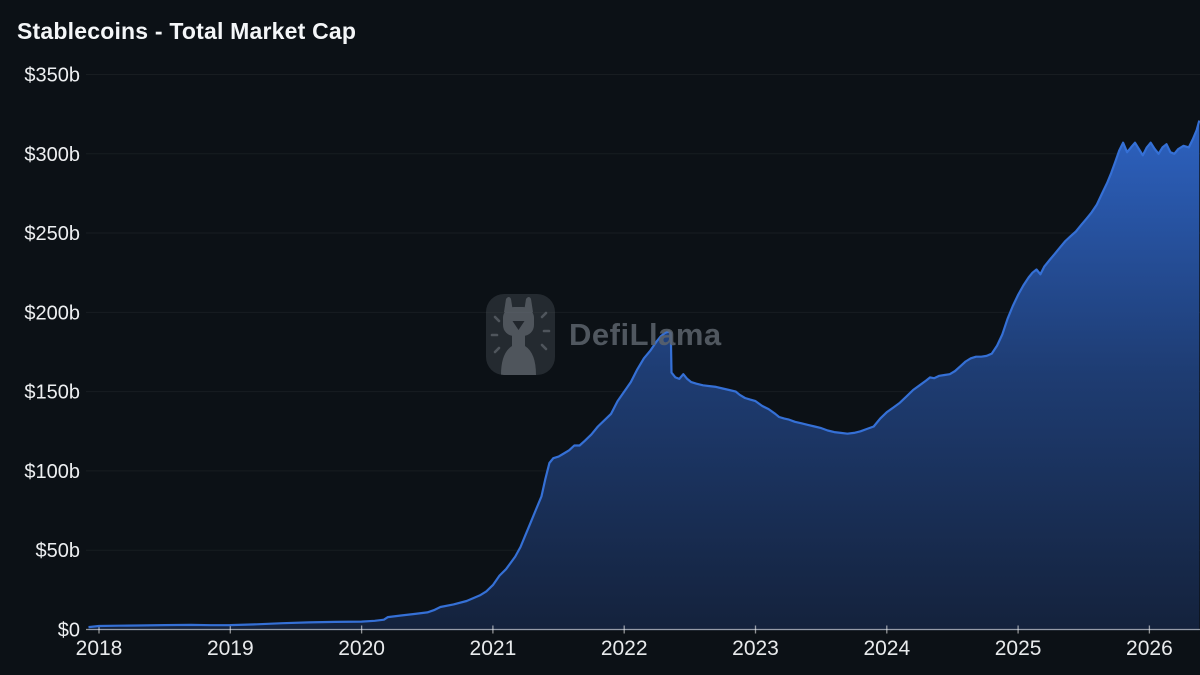 This screenshot has height=675, width=1200. Describe the element at coordinates (58, 551) in the screenshot. I see `y-axis-tick-label: $50b` at that location.